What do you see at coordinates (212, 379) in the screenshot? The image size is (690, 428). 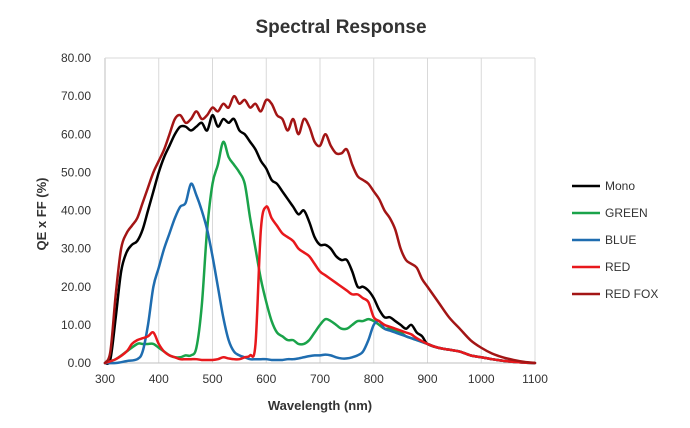 I see `x-tick-label: 500` at bounding box center [212, 379].